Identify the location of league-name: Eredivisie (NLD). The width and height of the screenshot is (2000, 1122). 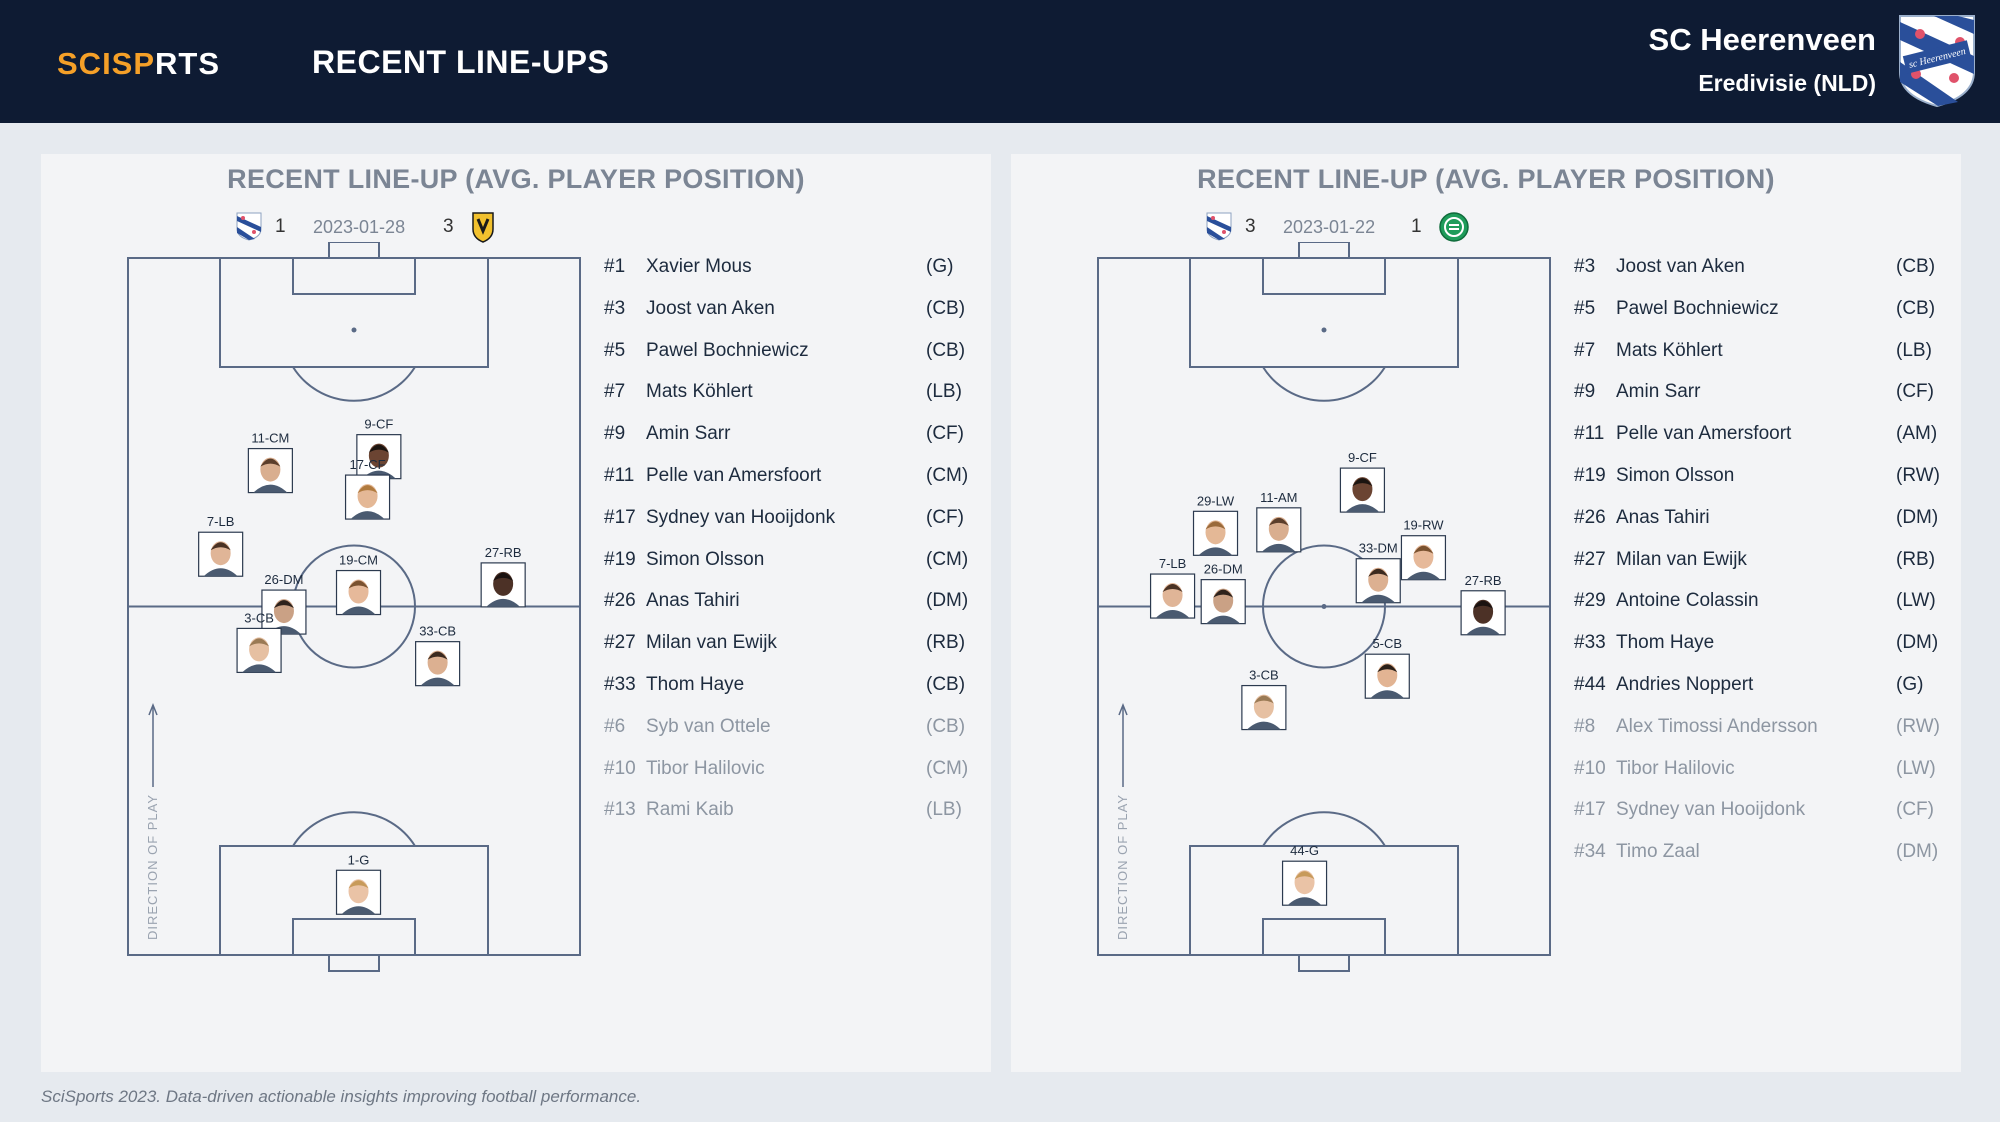
(1787, 83).